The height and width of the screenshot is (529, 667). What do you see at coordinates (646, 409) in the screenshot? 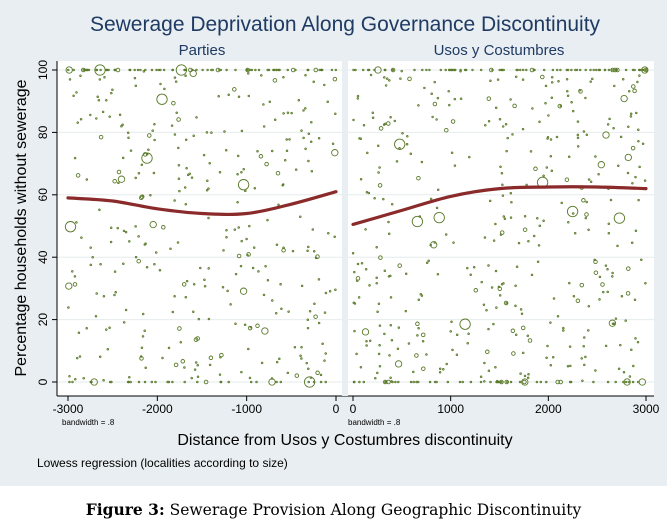
I see `x-tick-label: 3000` at bounding box center [646, 409].